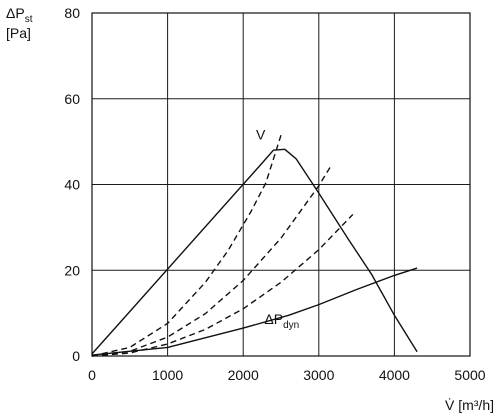  What do you see at coordinates (15, 13) in the screenshot?
I see `y-axis-title-main: ΔP` at bounding box center [15, 13].